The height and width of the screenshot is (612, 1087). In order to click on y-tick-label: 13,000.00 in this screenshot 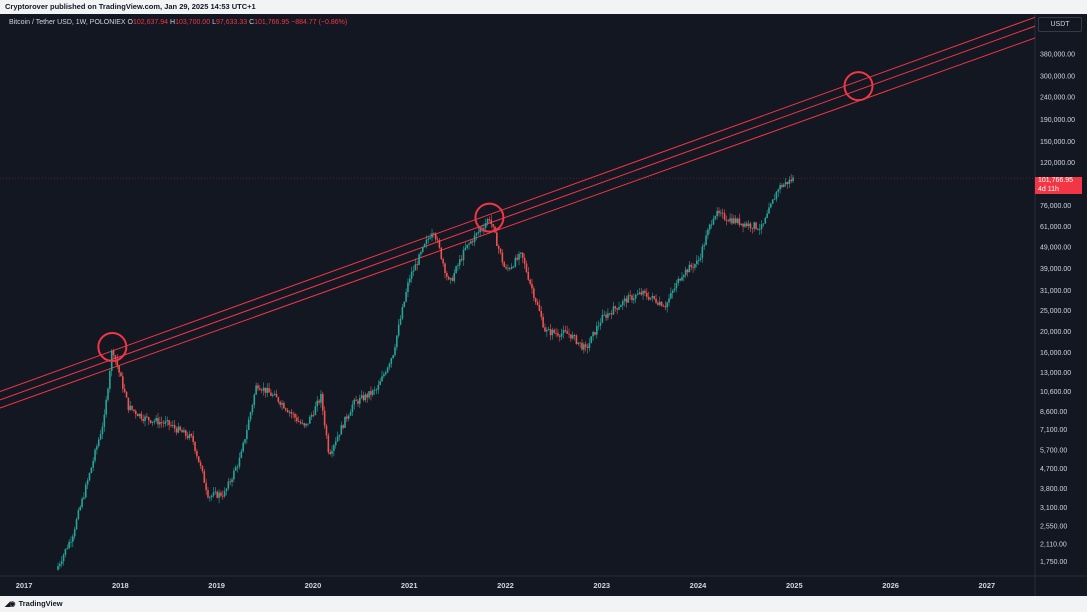, I will do `click(1055, 373)`.